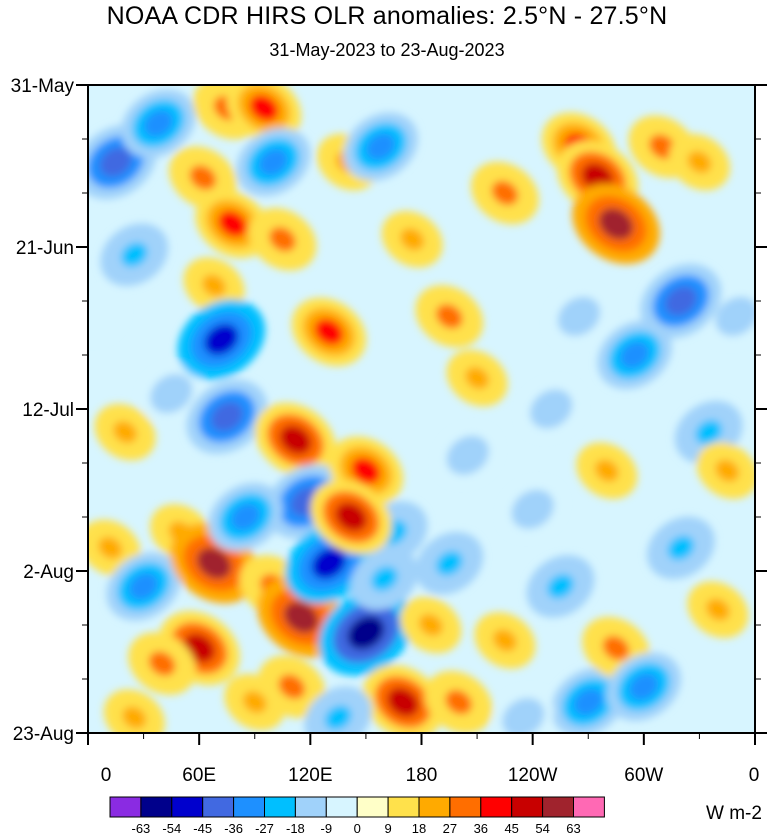 The image size is (774, 834). I want to click on y-tick-label: 31-May, so click(43, 86).